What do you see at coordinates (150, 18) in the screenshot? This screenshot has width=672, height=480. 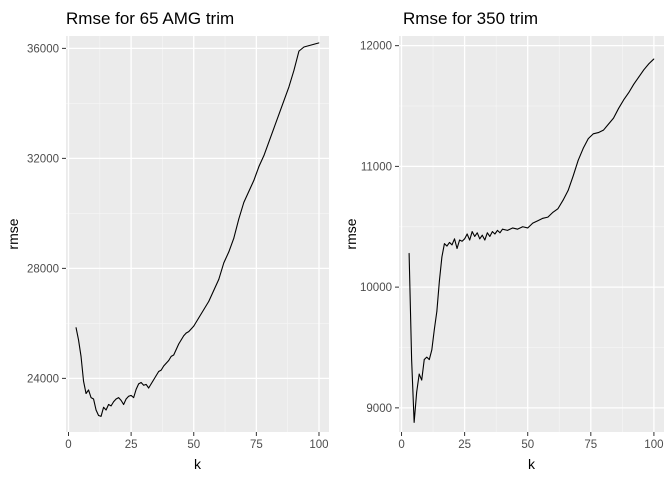 I see `chart-title: Rmse for 65 AMG trim` at bounding box center [150, 18].